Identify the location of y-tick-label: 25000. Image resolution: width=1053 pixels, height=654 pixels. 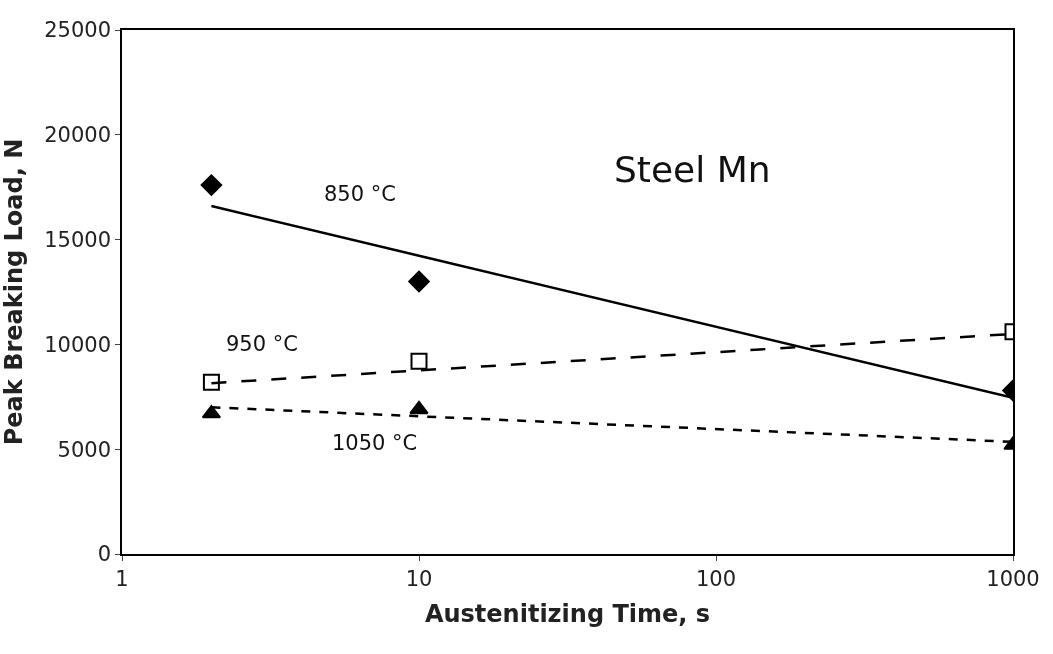
(78, 30).